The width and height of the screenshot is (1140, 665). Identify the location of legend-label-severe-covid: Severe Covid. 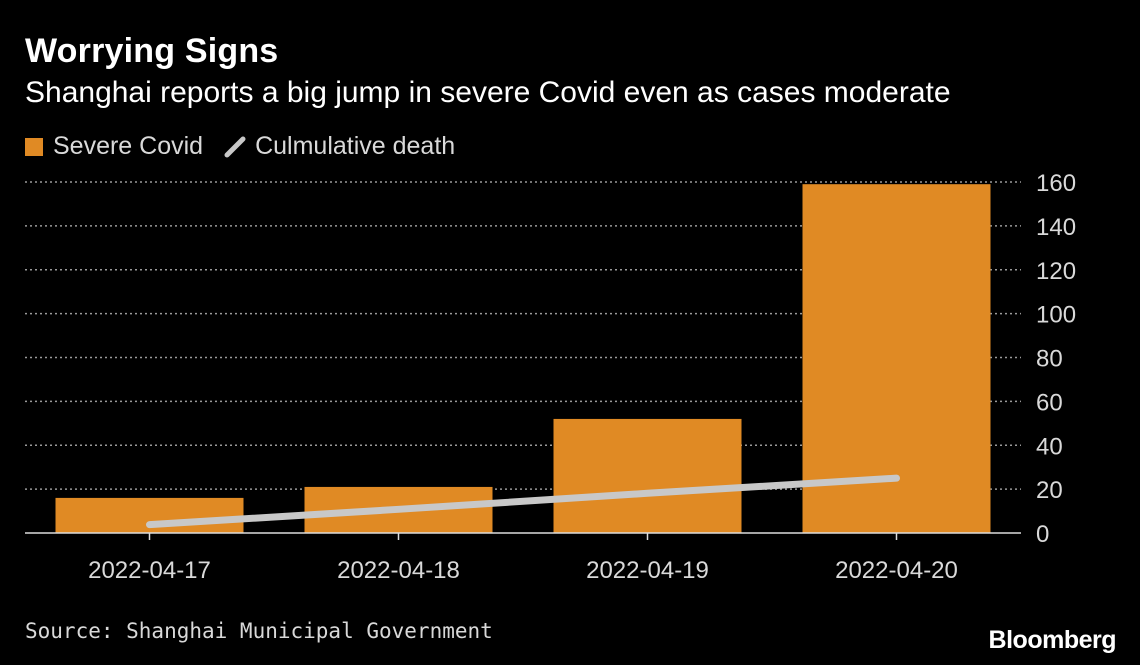
(128, 146).